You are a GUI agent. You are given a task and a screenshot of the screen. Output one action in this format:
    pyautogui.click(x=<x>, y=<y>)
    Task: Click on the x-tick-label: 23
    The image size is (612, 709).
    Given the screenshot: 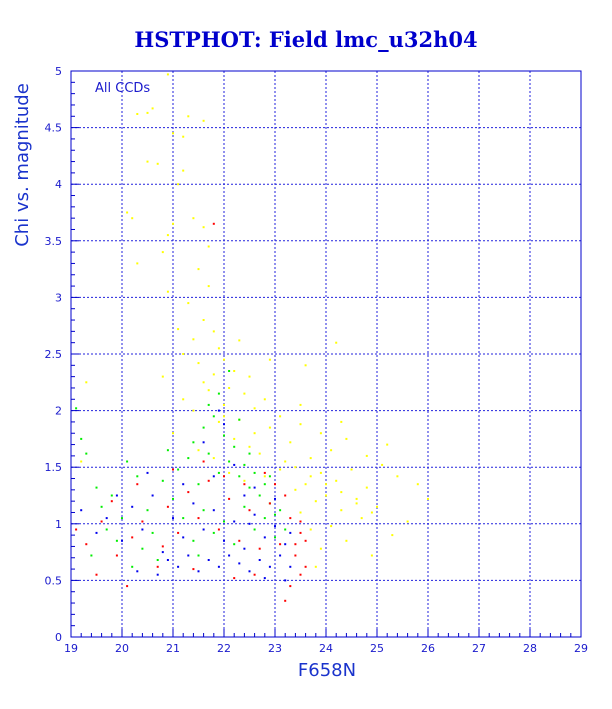 What is the action you would take?
    pyautogui.click(x=275, y=648)
    